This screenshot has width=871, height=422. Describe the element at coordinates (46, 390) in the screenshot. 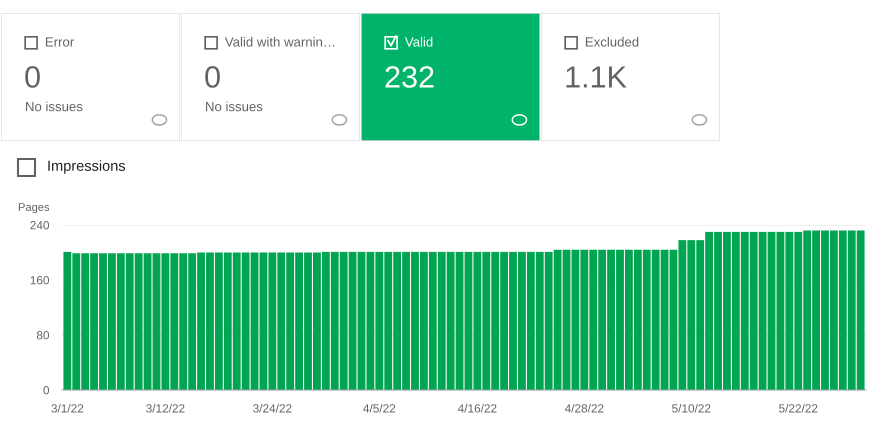

I see `y-tick-label: 0` at that location.